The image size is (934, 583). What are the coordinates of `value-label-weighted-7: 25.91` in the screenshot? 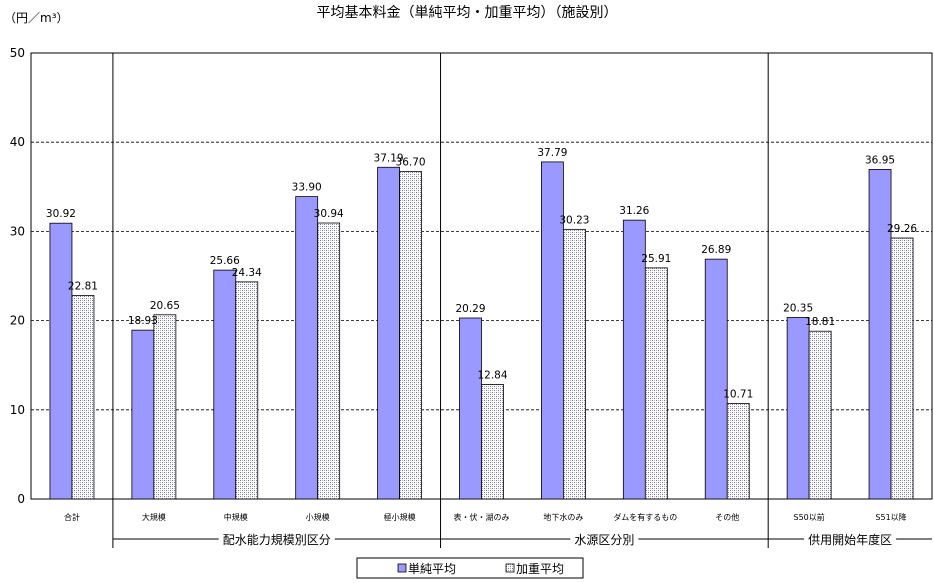 It's located at (656, 259).